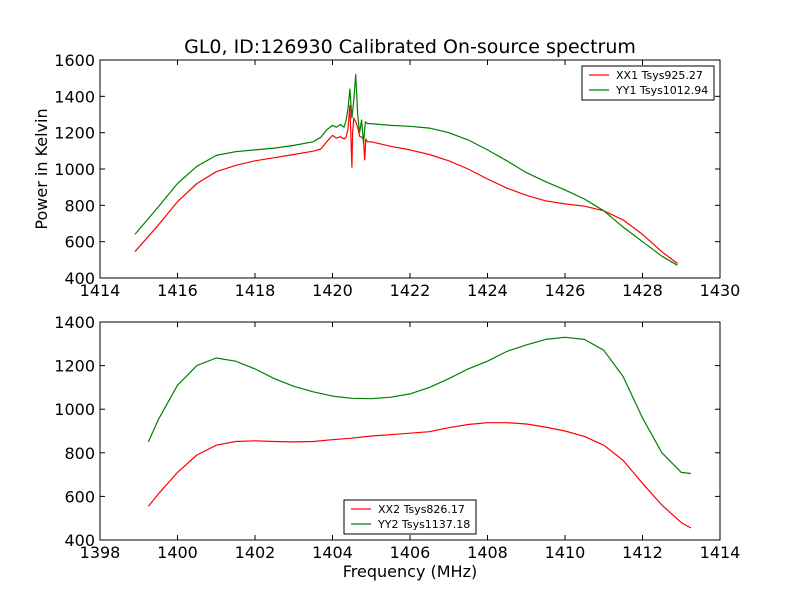  What do you see at coordinates (255, 290) in the screenshot?
I see `x-tick-label: 1418` at bounding box center [255, 290].